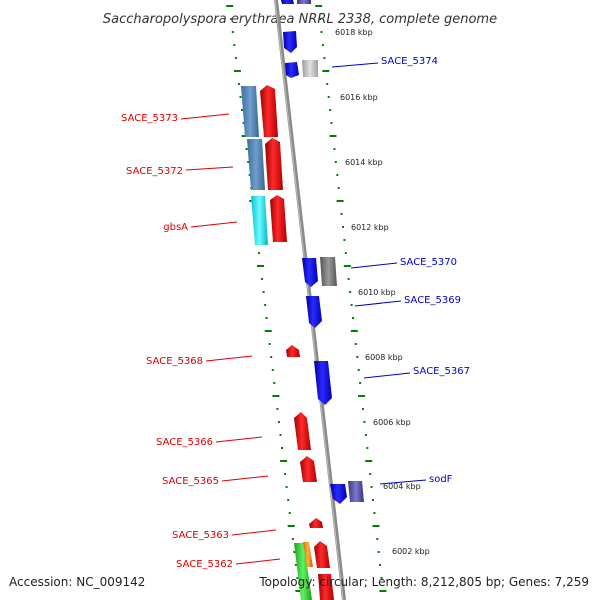 Image resolution: width=600 pixels, height=600 pixels. What do you see at coordinates (293, 351) in the screenshot?
I see `gene-feature-sace5368-red` at bounding box center [293, 351].